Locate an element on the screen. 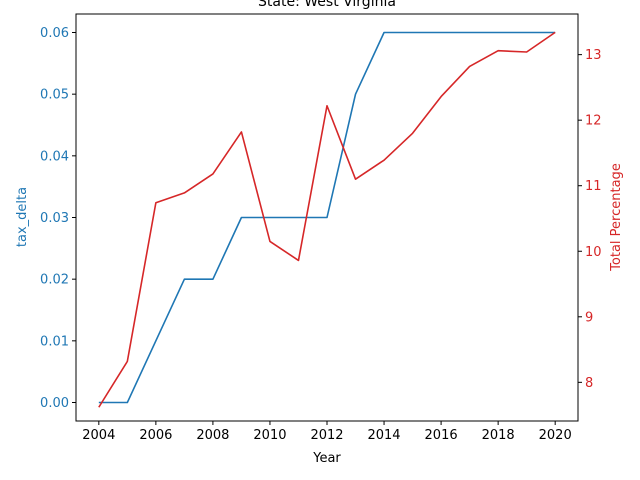  x-tick-label: 2020 is located at coordinates (555, 435).